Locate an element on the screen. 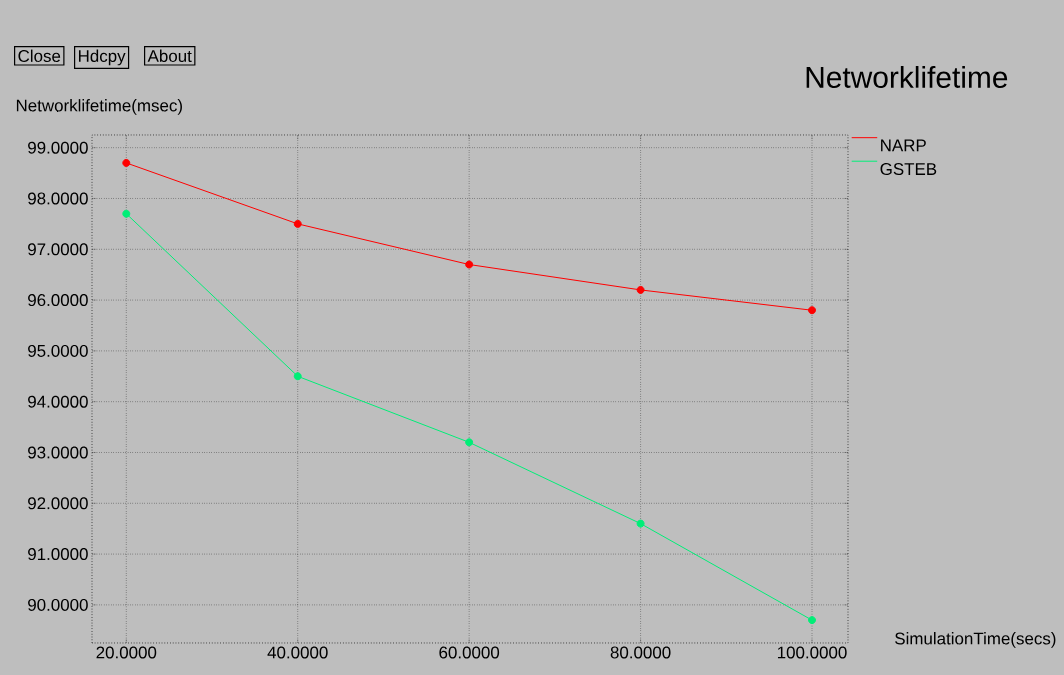 Image resolution: width=1064 pixels, height=675 pixels. y-tick-label: 91.0000 is located at coordinates (58, 554).